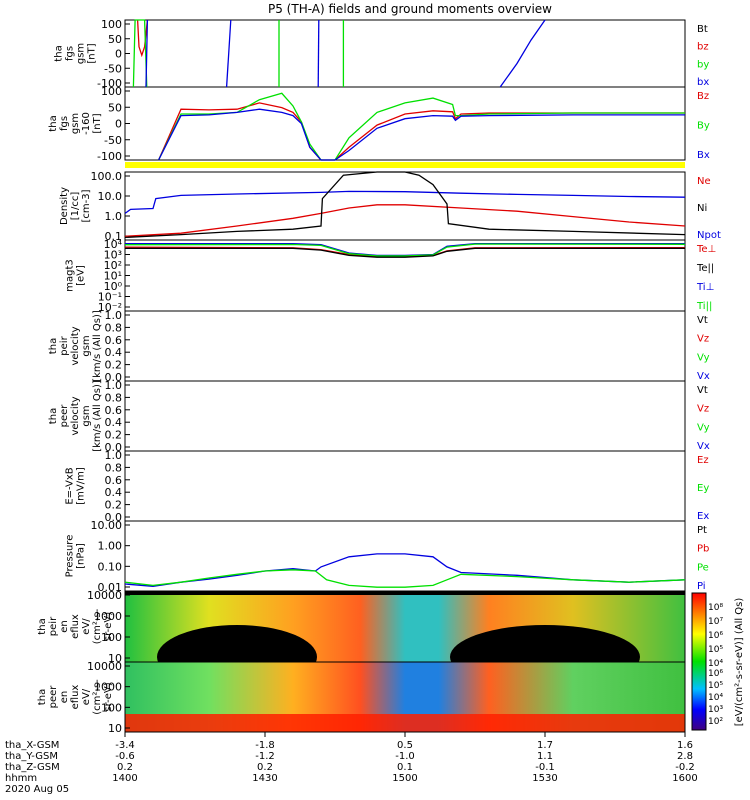 The image size is (750, 800). I want to click on ytick-label: 0.6, so click(114, 480).